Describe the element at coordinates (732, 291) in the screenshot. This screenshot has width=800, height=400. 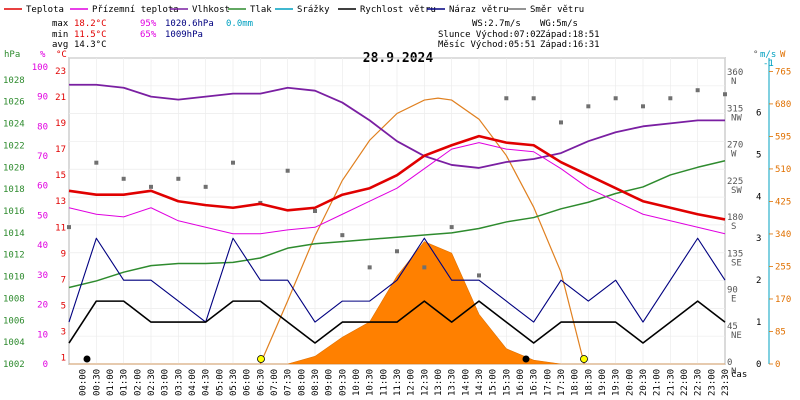
I see `direction-tick-label: 90` at that location.